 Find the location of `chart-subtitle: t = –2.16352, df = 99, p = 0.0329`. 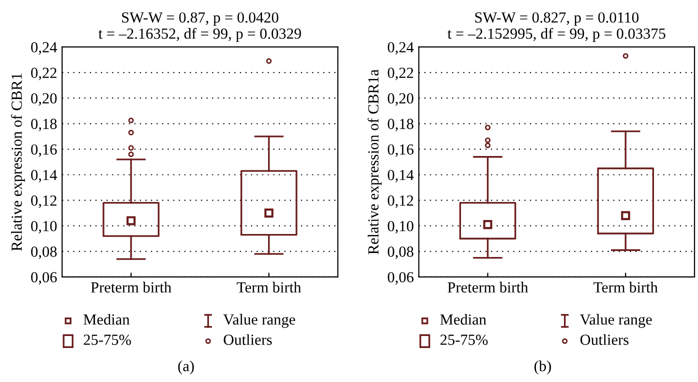

chart-subtitle: t = –2.16352, df = 99, p = 0.0329 is located at coordinates (199, 35).